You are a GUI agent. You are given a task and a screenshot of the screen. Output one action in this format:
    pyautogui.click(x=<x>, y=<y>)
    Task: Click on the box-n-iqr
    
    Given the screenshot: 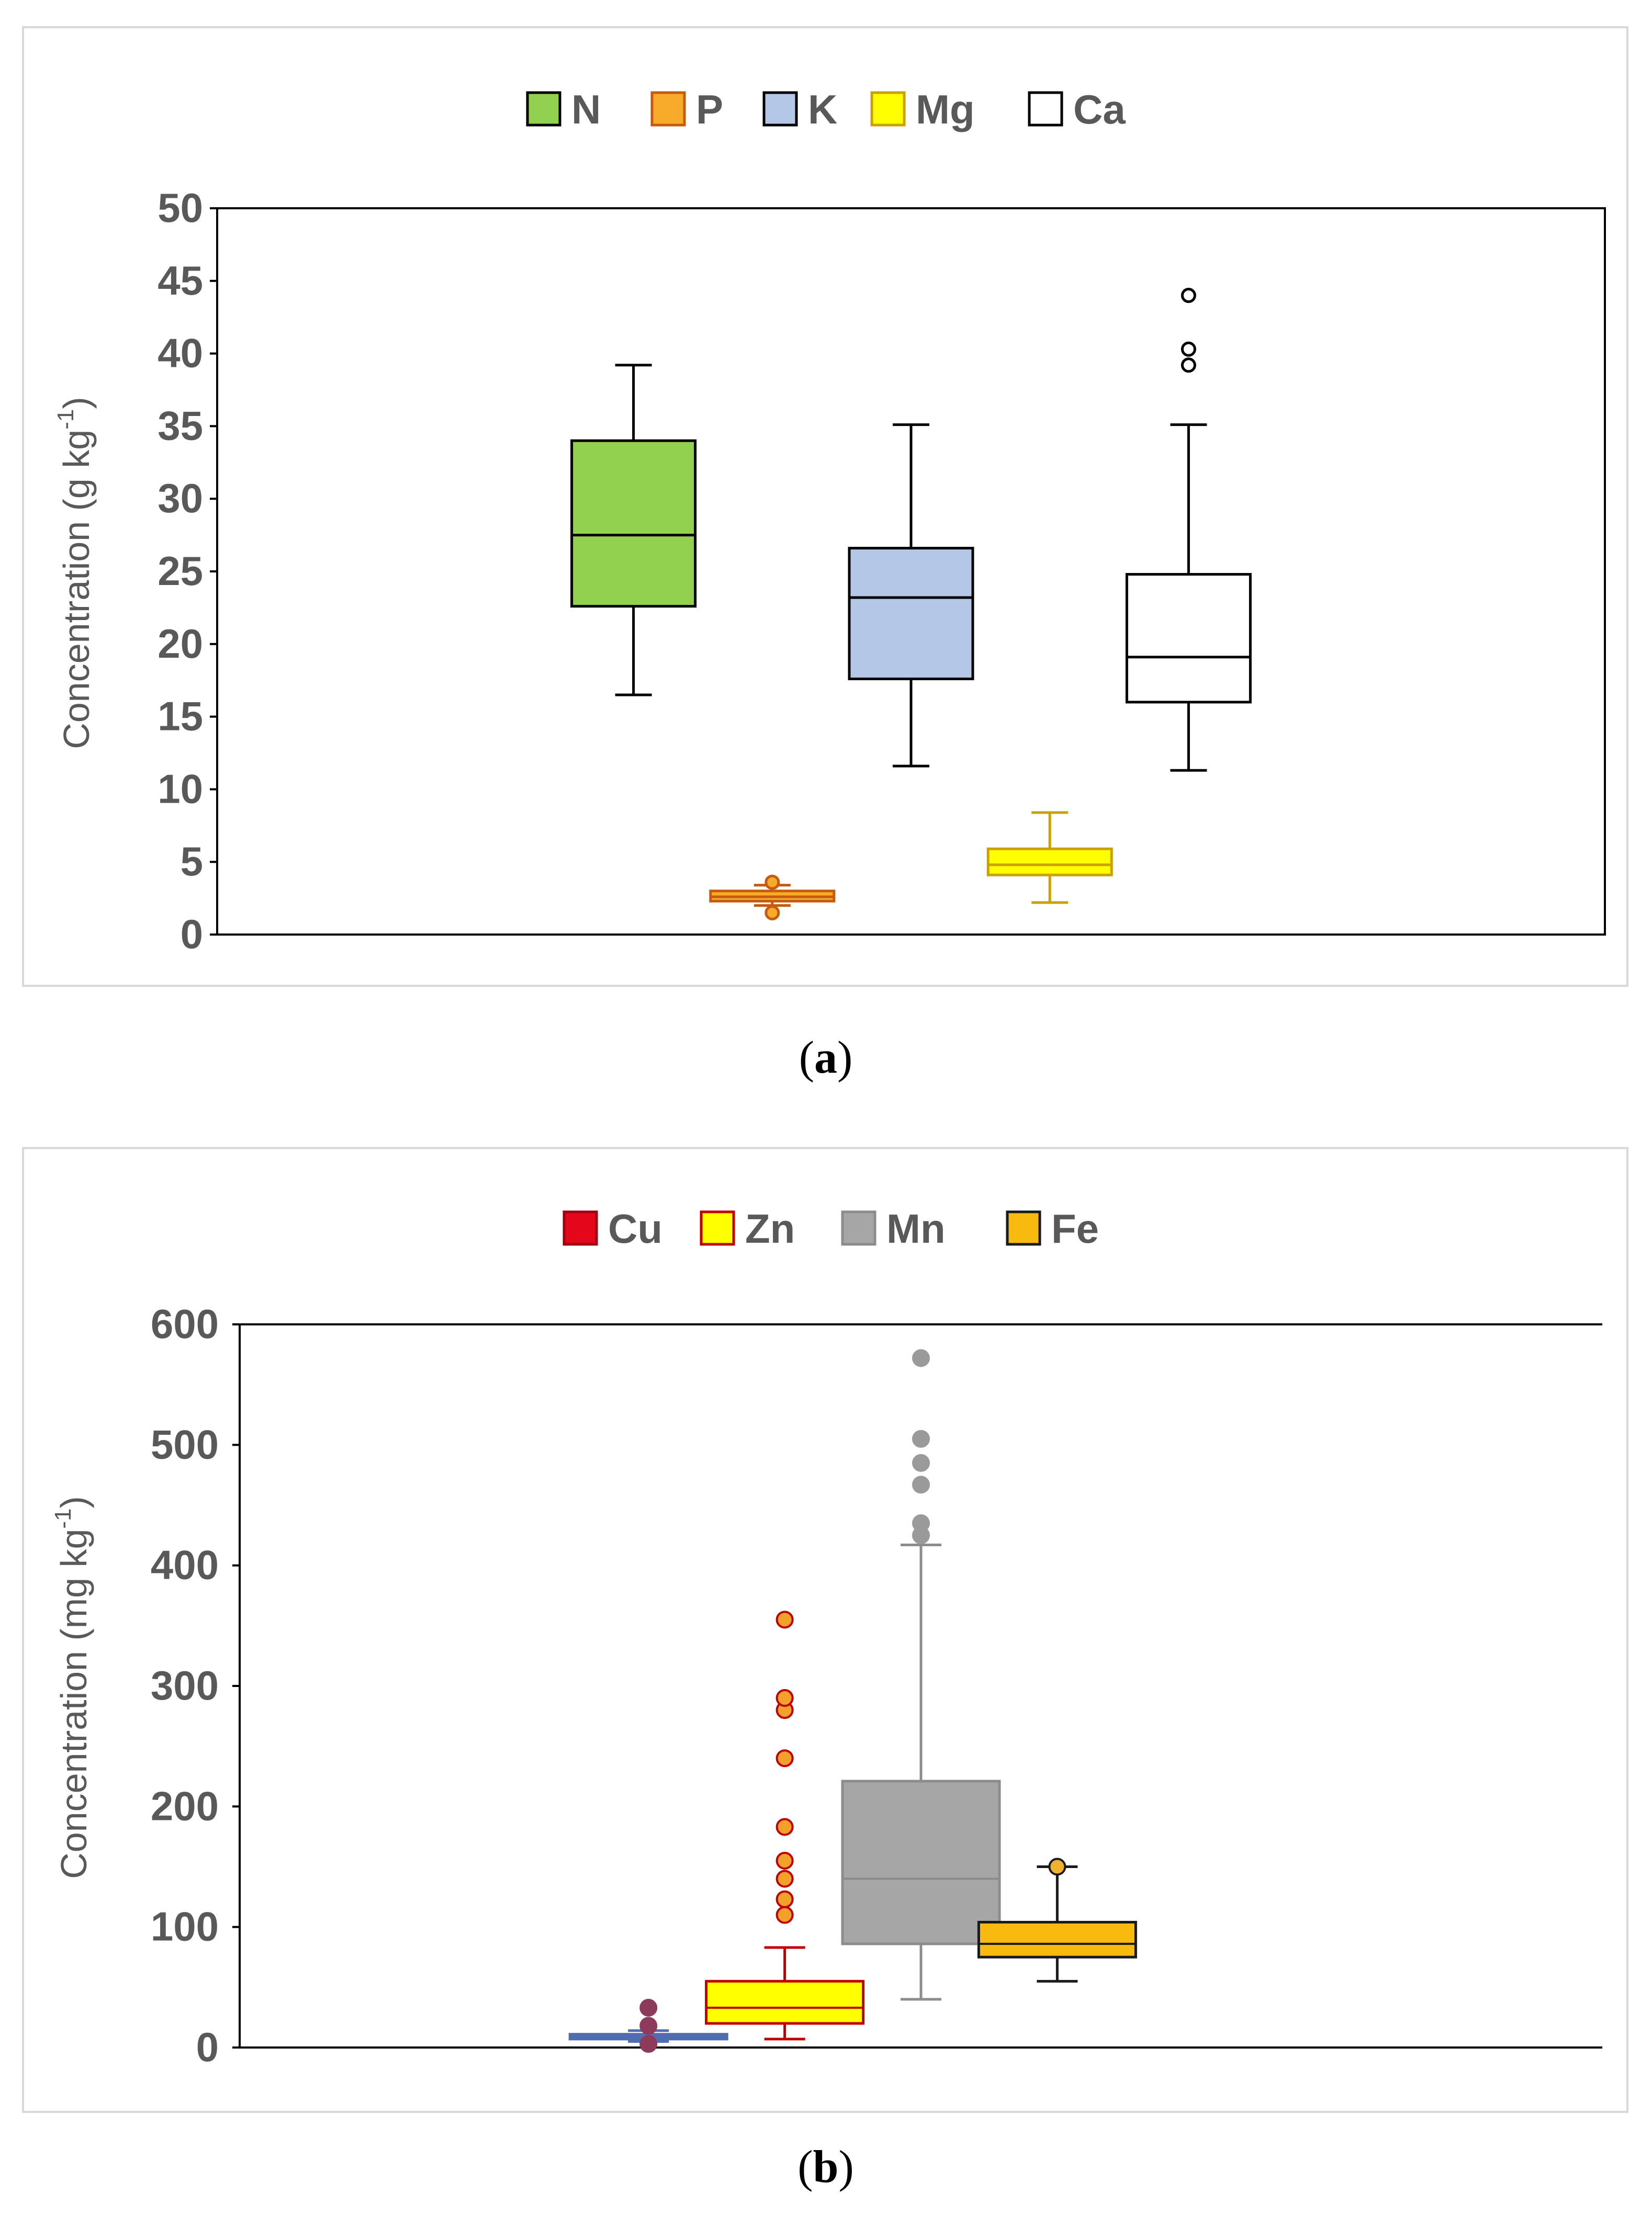 What is the action you would take?
    pyautogui.click(x=633, y=524)
    